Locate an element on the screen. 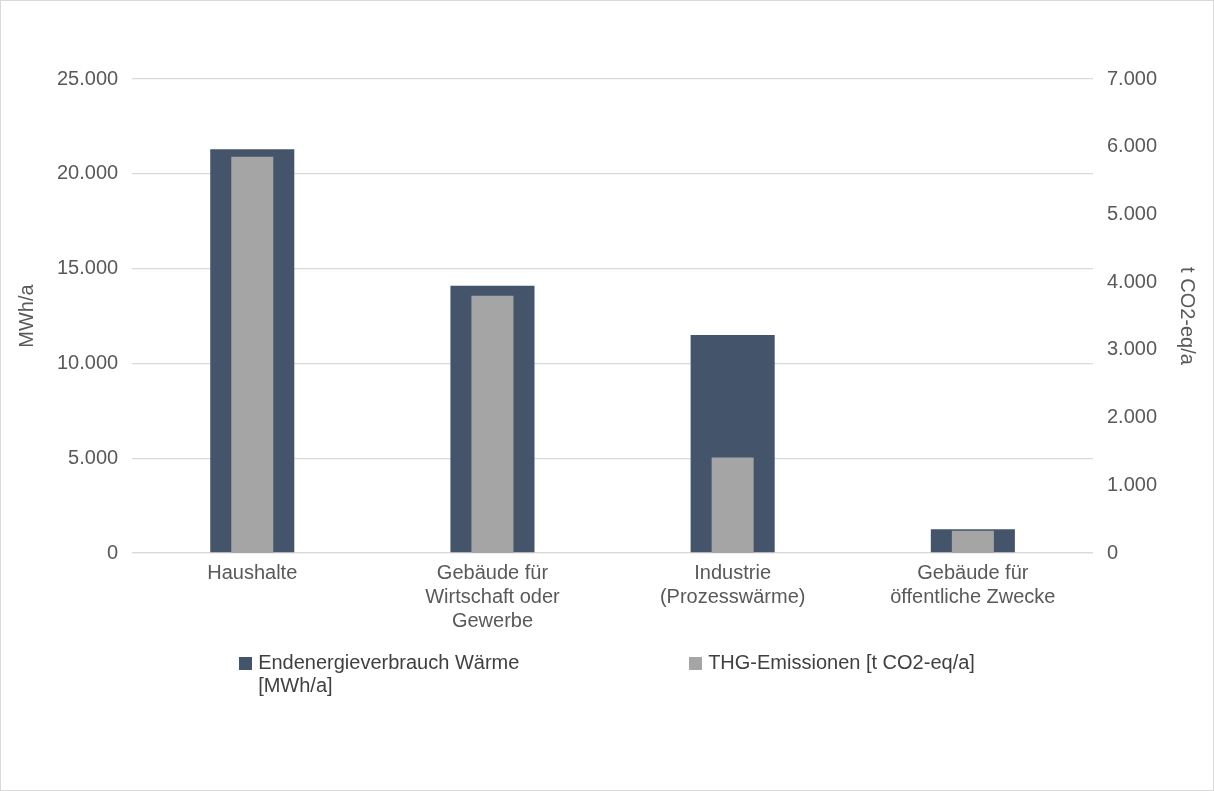 This screenshot has height=791, width=1214. x-tick-label: Haushalte is located at coordinates (252, 571).